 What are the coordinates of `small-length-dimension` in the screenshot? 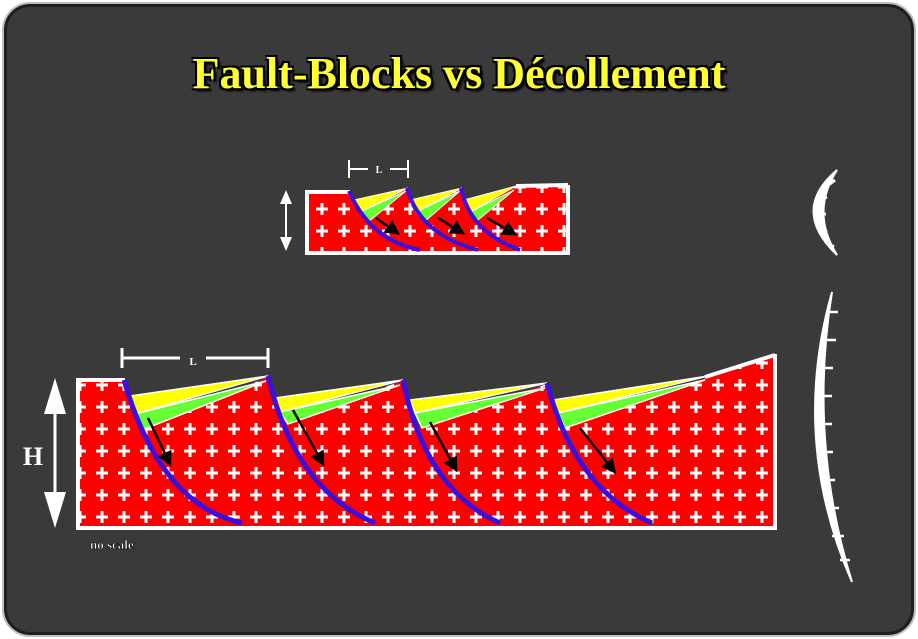 It's located at (378, 169).